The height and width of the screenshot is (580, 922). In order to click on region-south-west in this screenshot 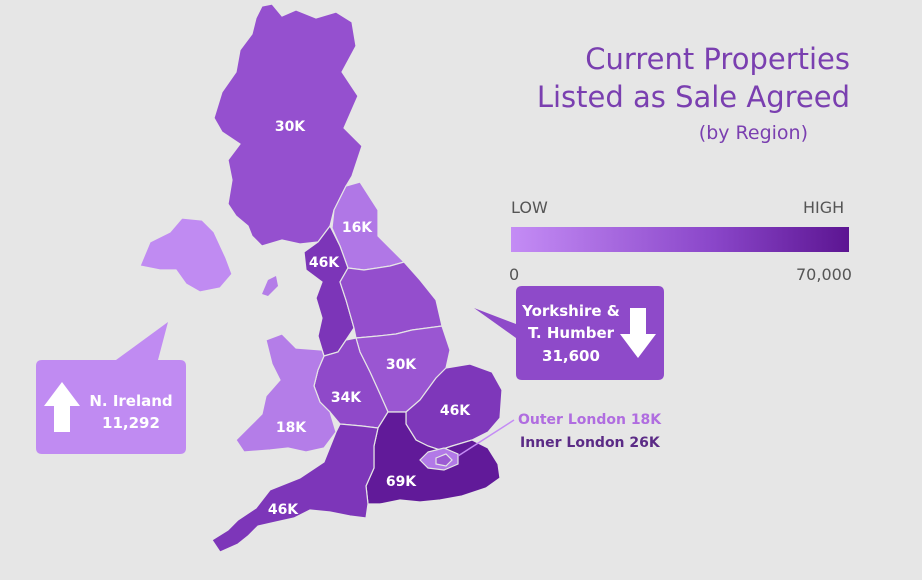, I will do `click(295, 488)`.